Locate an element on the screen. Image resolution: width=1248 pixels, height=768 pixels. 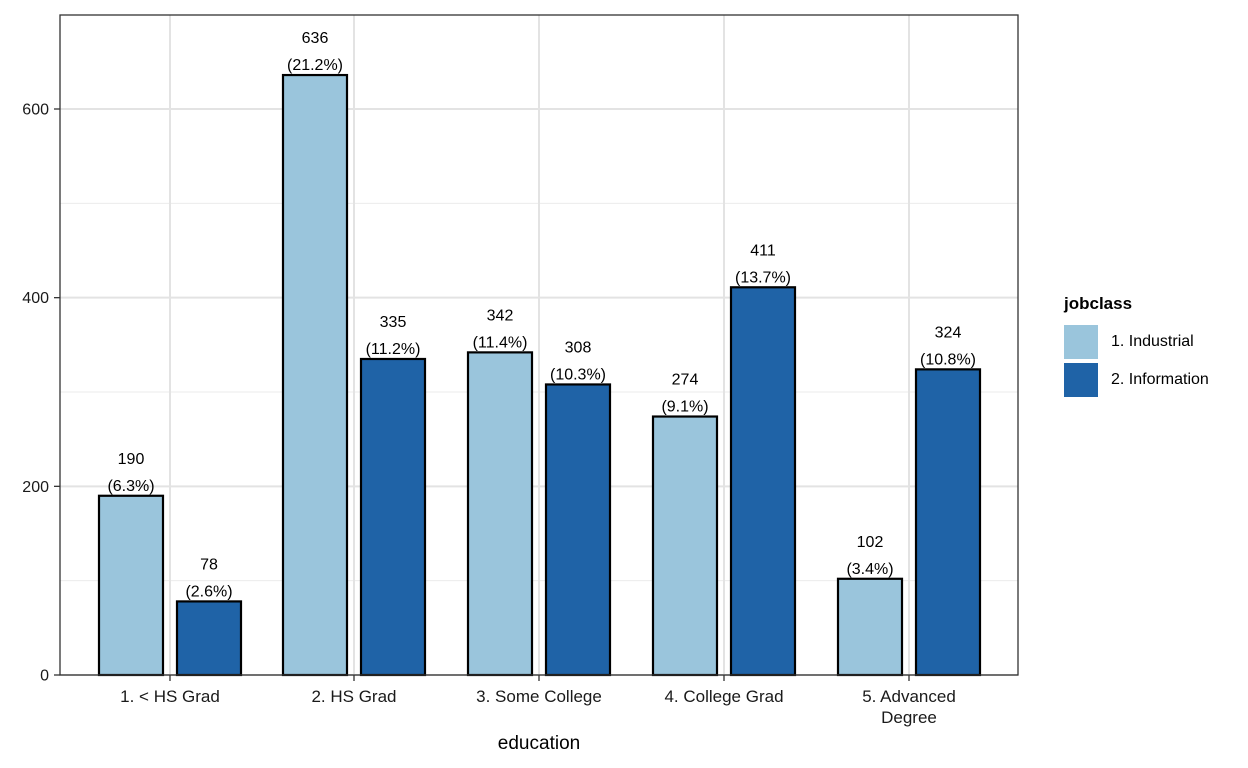
legend-item-industrial: 1. Industrial is located at coordinates (1136, 342).